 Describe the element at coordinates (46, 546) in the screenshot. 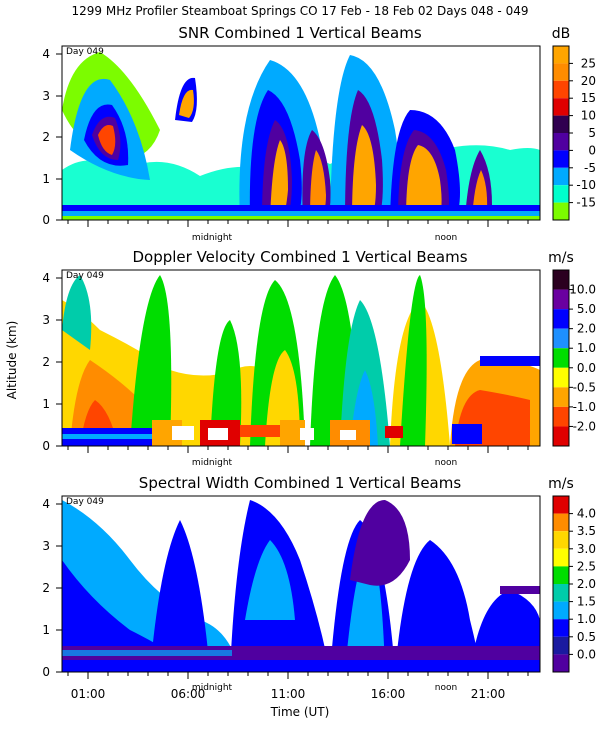

I see `spectral-ytick-3: 3` at that location.